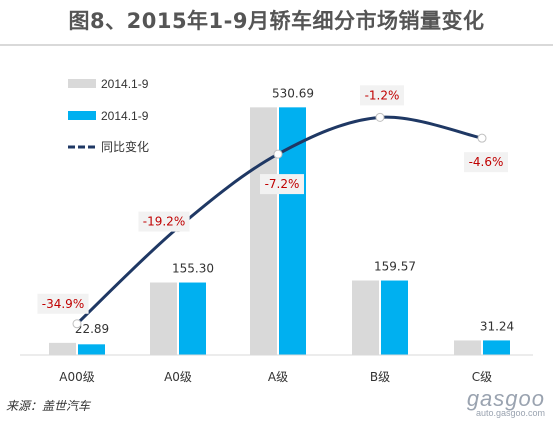 Image resolution: width=553 pixels, height=425 pixels. Describe the element at coordinates (125, 84) in the screenshot. I see `legend-label-series-1: 2014.1-9` at that location.